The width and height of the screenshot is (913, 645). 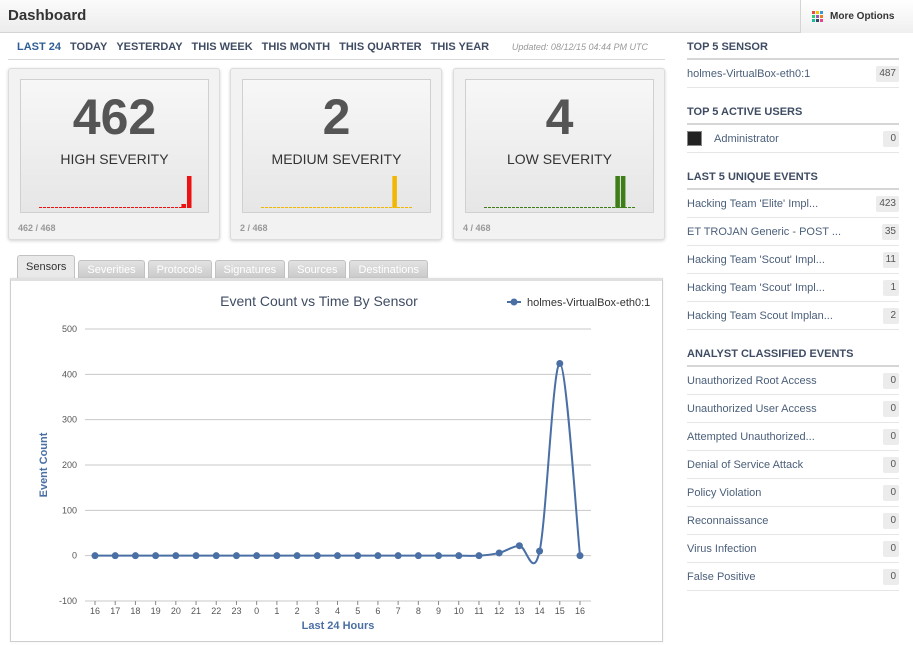 What do you see at coordinates (336, 59) in the screenshot?
I see `divider` at bounding box center [336, 59].